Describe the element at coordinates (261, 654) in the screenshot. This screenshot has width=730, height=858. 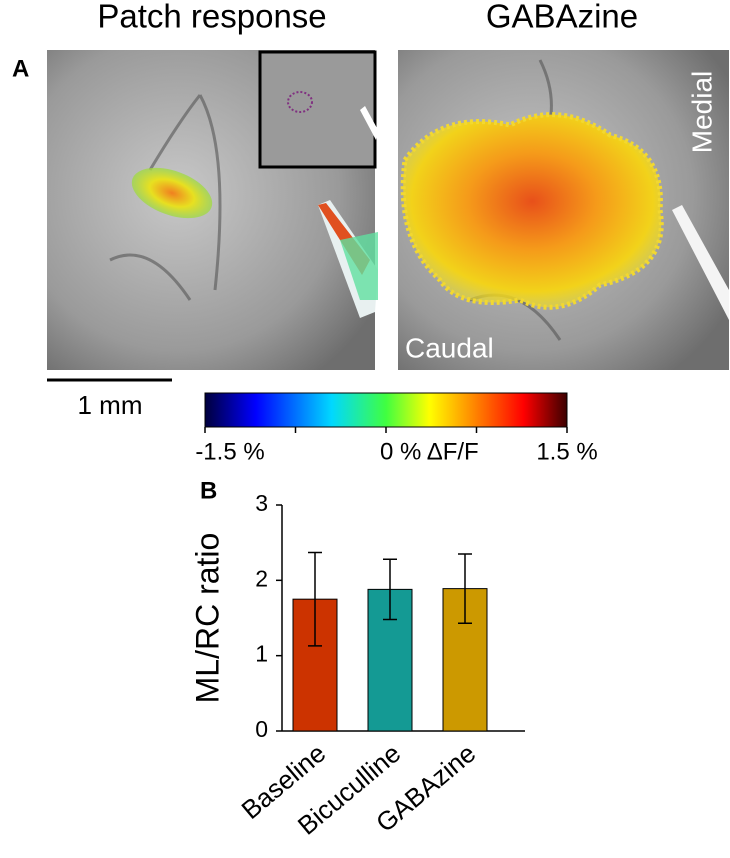
I see `y-tick-label: 1` at that location.